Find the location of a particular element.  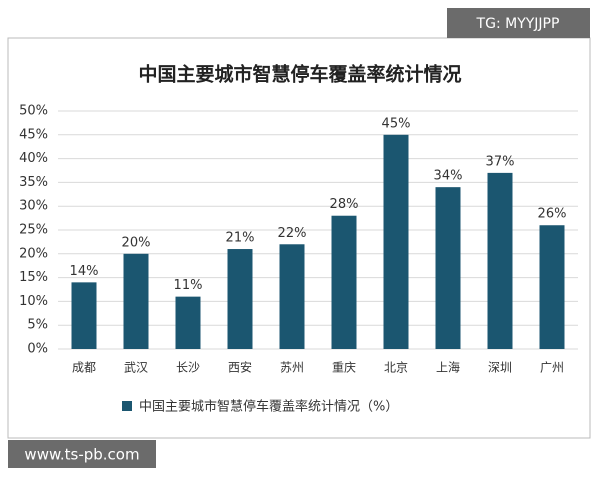

chart-title: 中国主要城市智慧停车覆盖率统计情况 is located at coordinates (299, 74).